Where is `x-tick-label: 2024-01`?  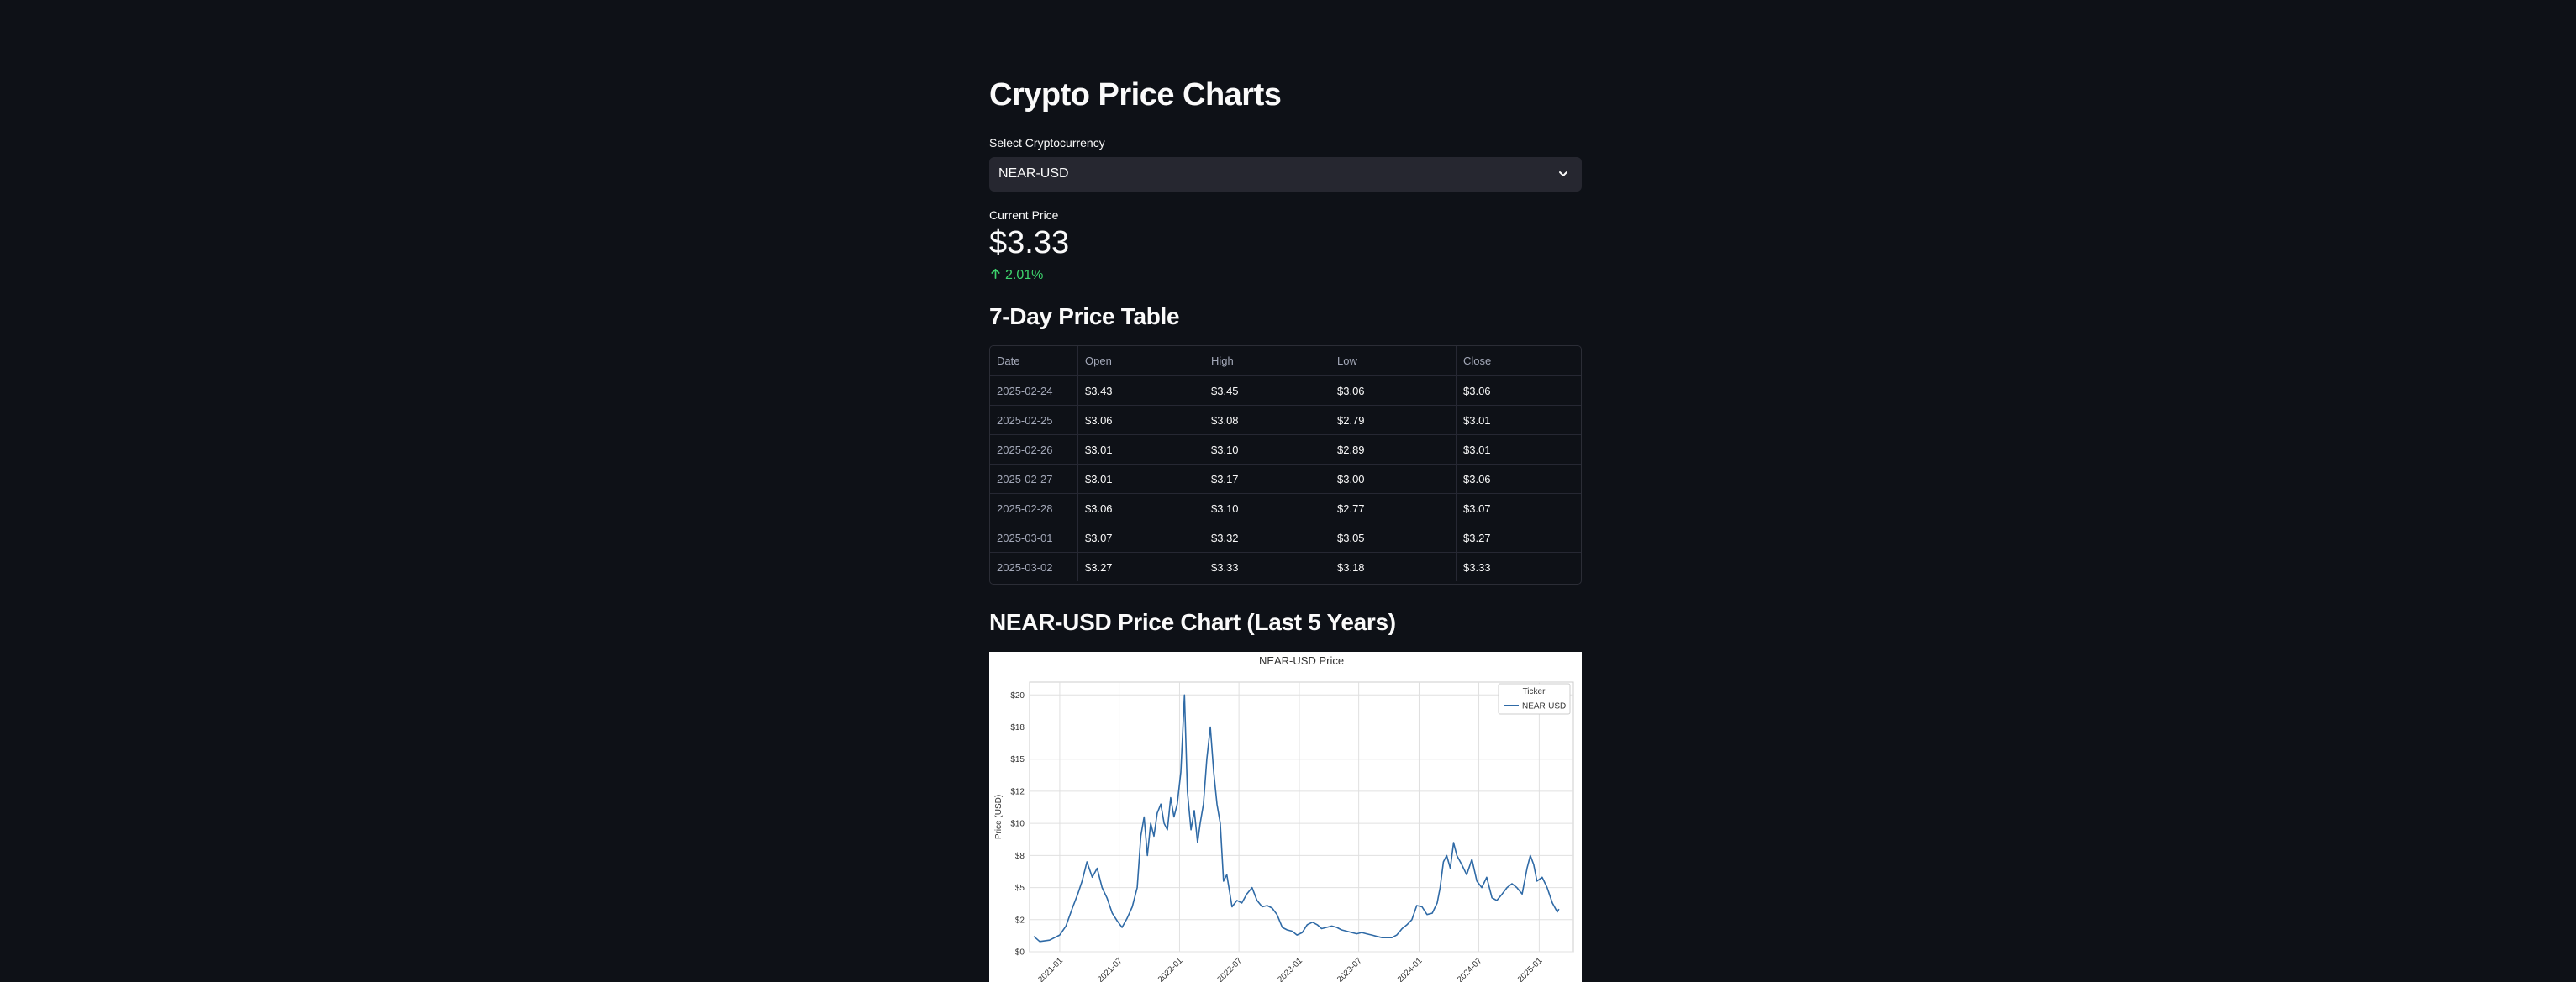
x-tick-label: 2024-01 is located at coordinates (1410, 969).